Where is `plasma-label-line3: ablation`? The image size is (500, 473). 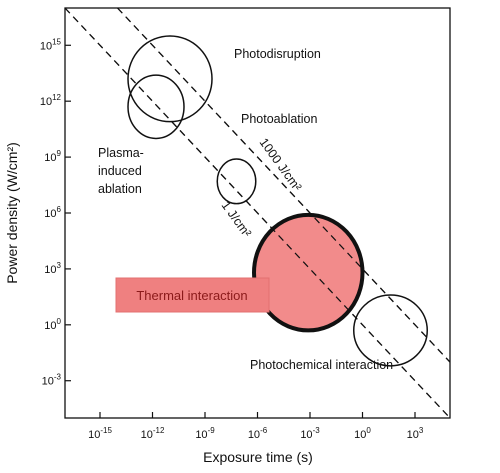
plasma-label-line3: ablation is located at coordinates (120, 189).